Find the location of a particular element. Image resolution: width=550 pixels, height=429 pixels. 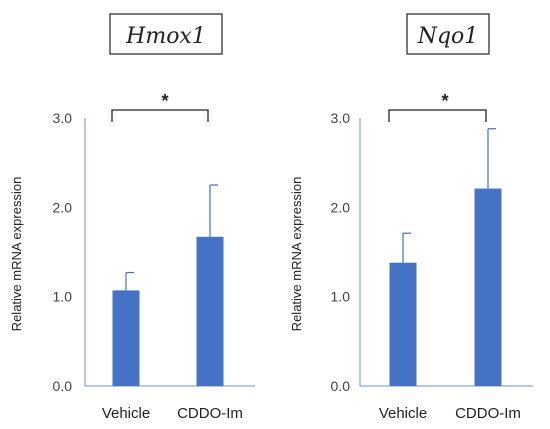

chart-title: Nqo1 is located at coordinates (448, 36).